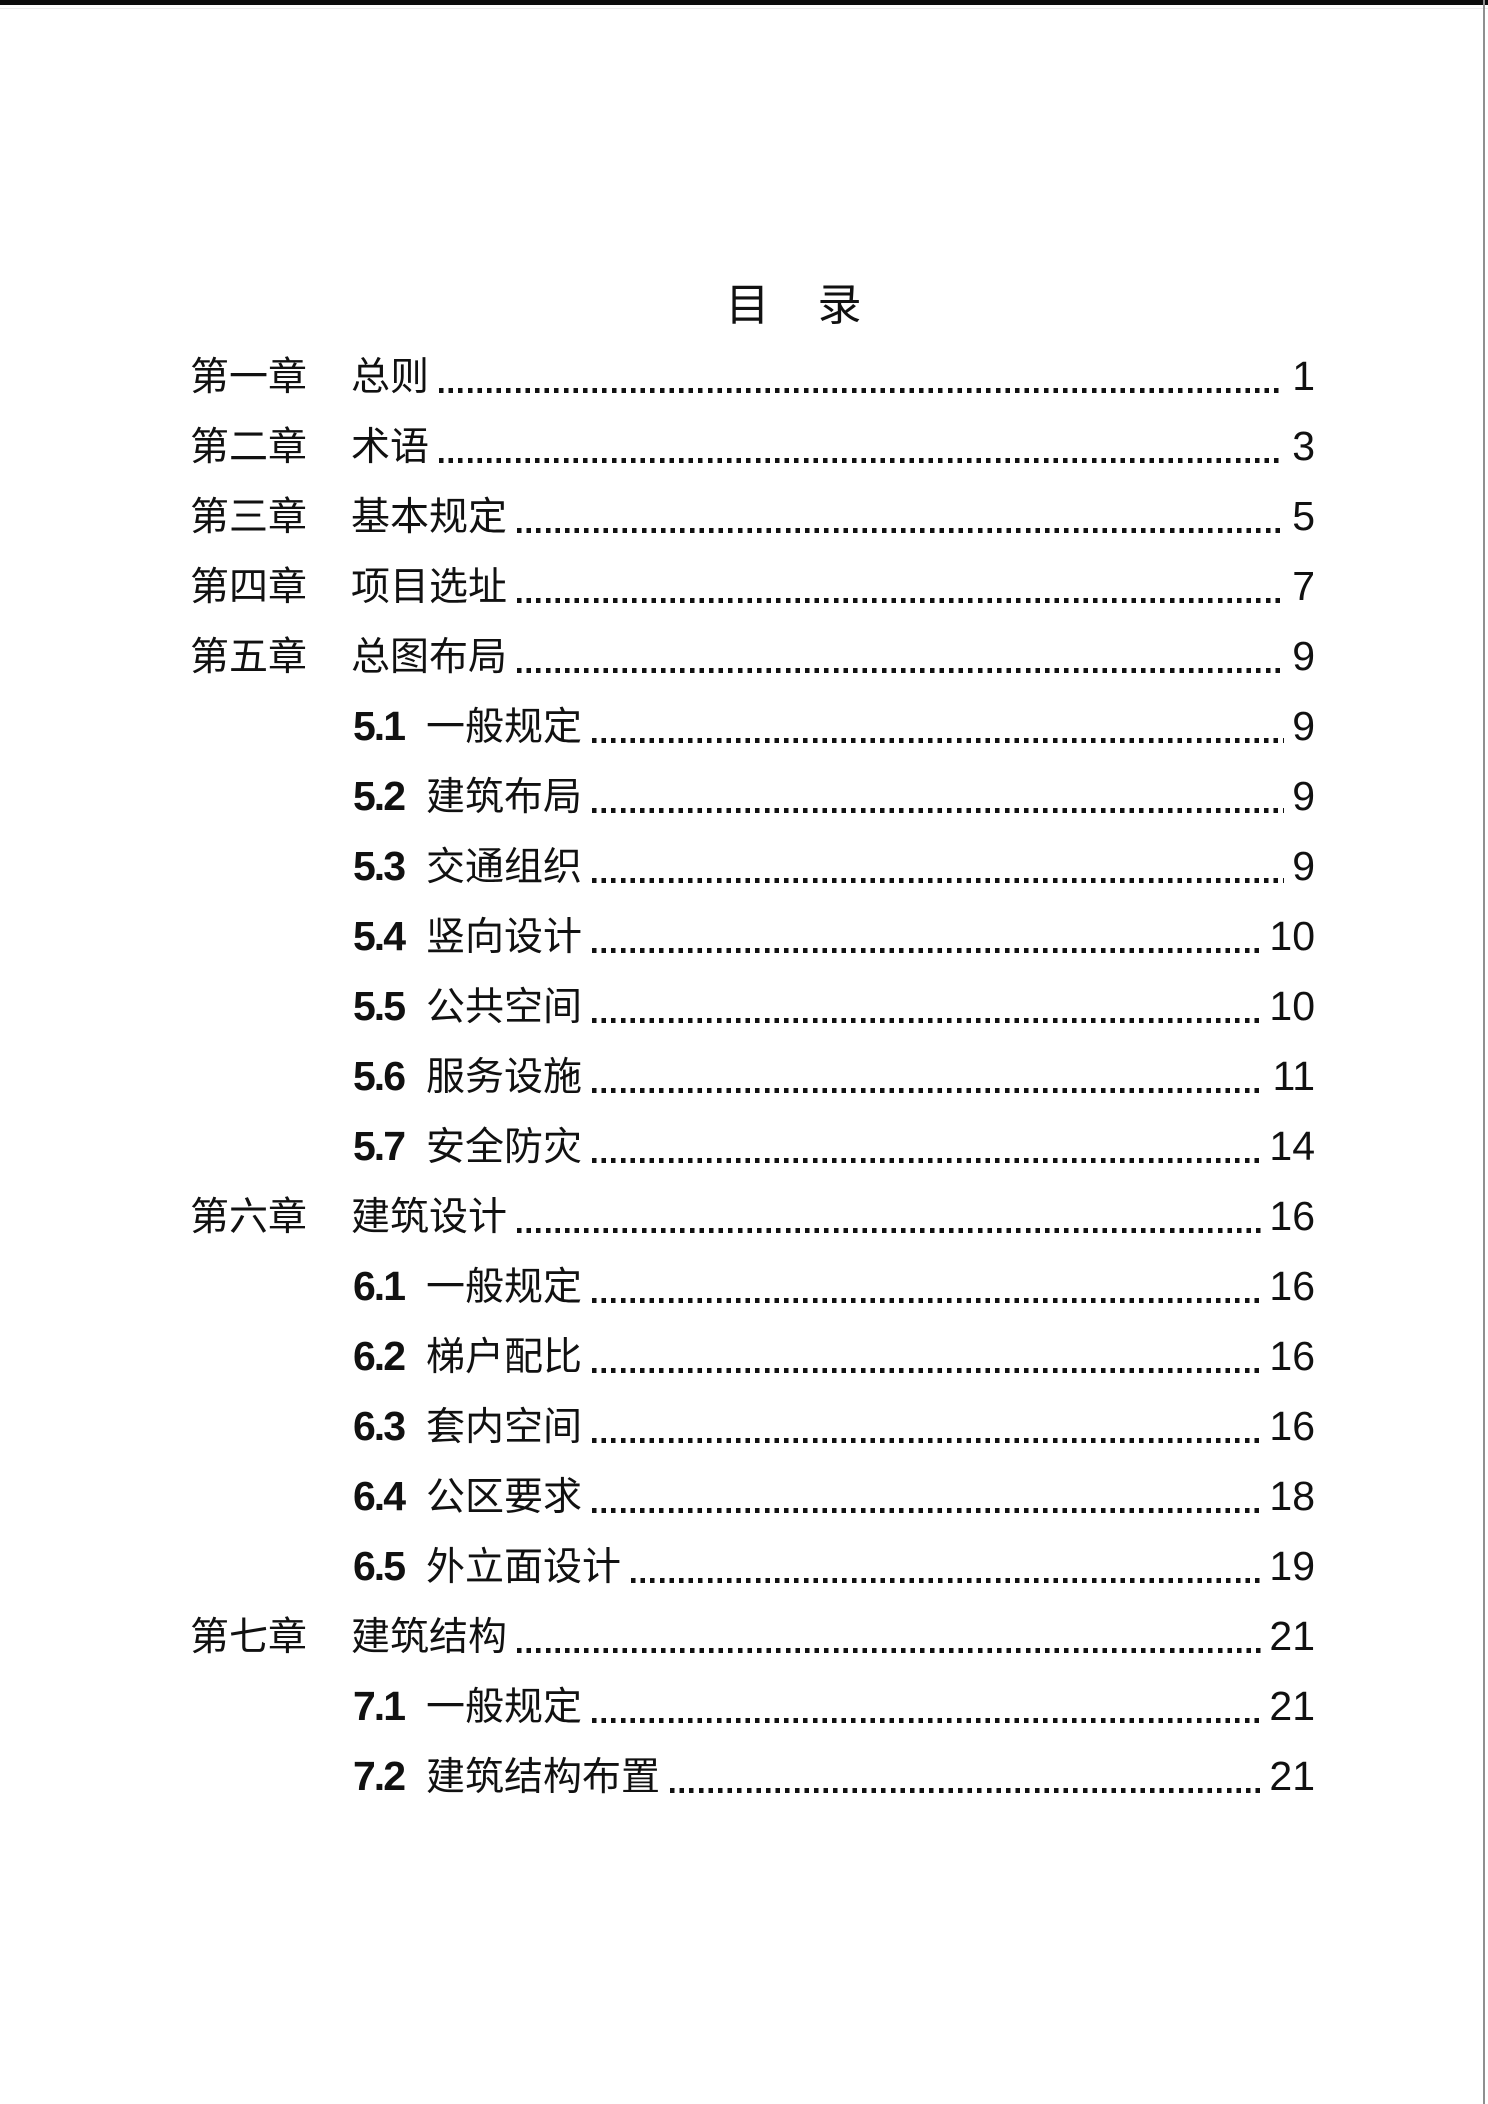  What do you see at coordinates (752, 1146) in the screenshot?
I see `toc-entry-5.7: 5.7 安全防灾 14` at bounding box center [752, 1146].